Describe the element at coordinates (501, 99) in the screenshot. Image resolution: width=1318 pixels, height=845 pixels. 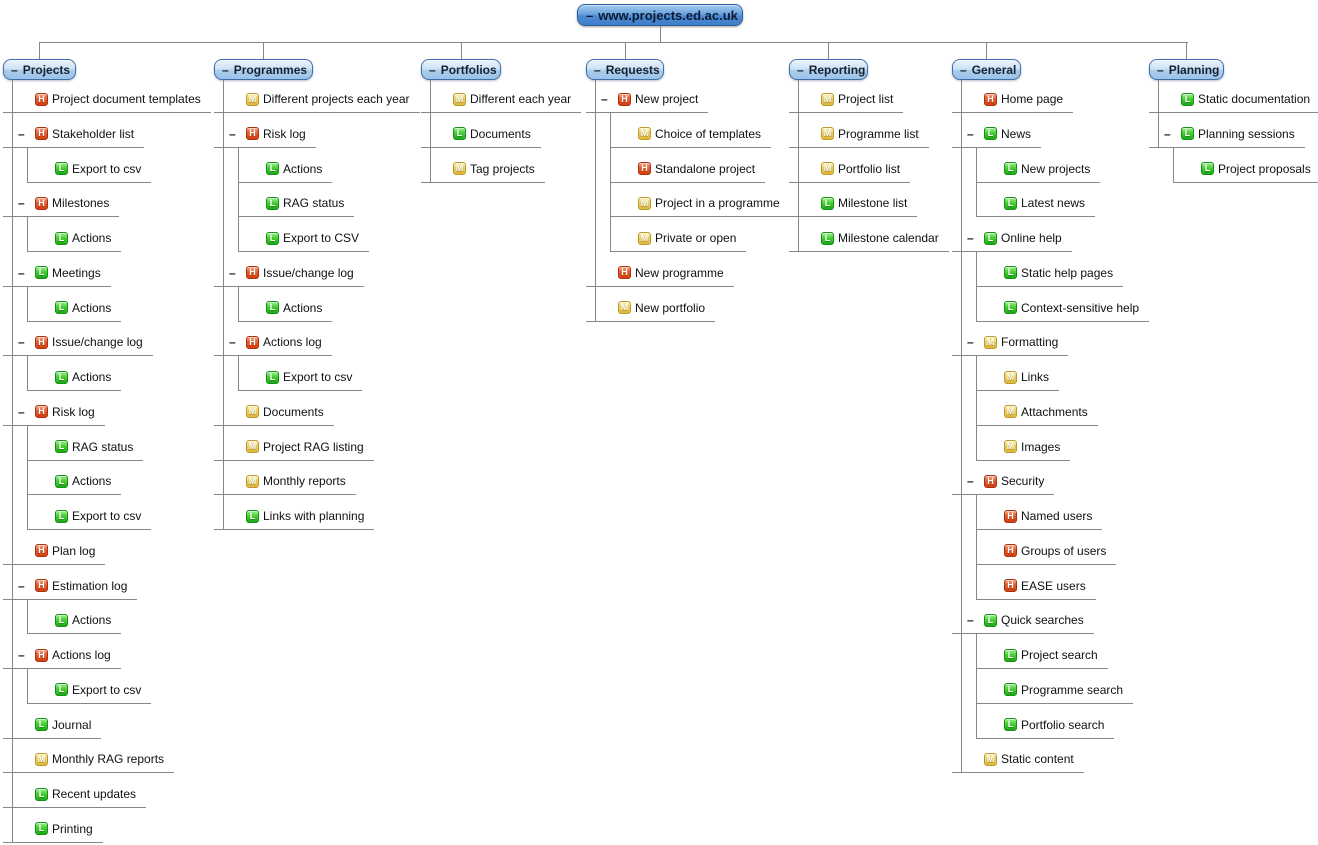
I see `tree-item-different-each-year: M Different each year` at that location.